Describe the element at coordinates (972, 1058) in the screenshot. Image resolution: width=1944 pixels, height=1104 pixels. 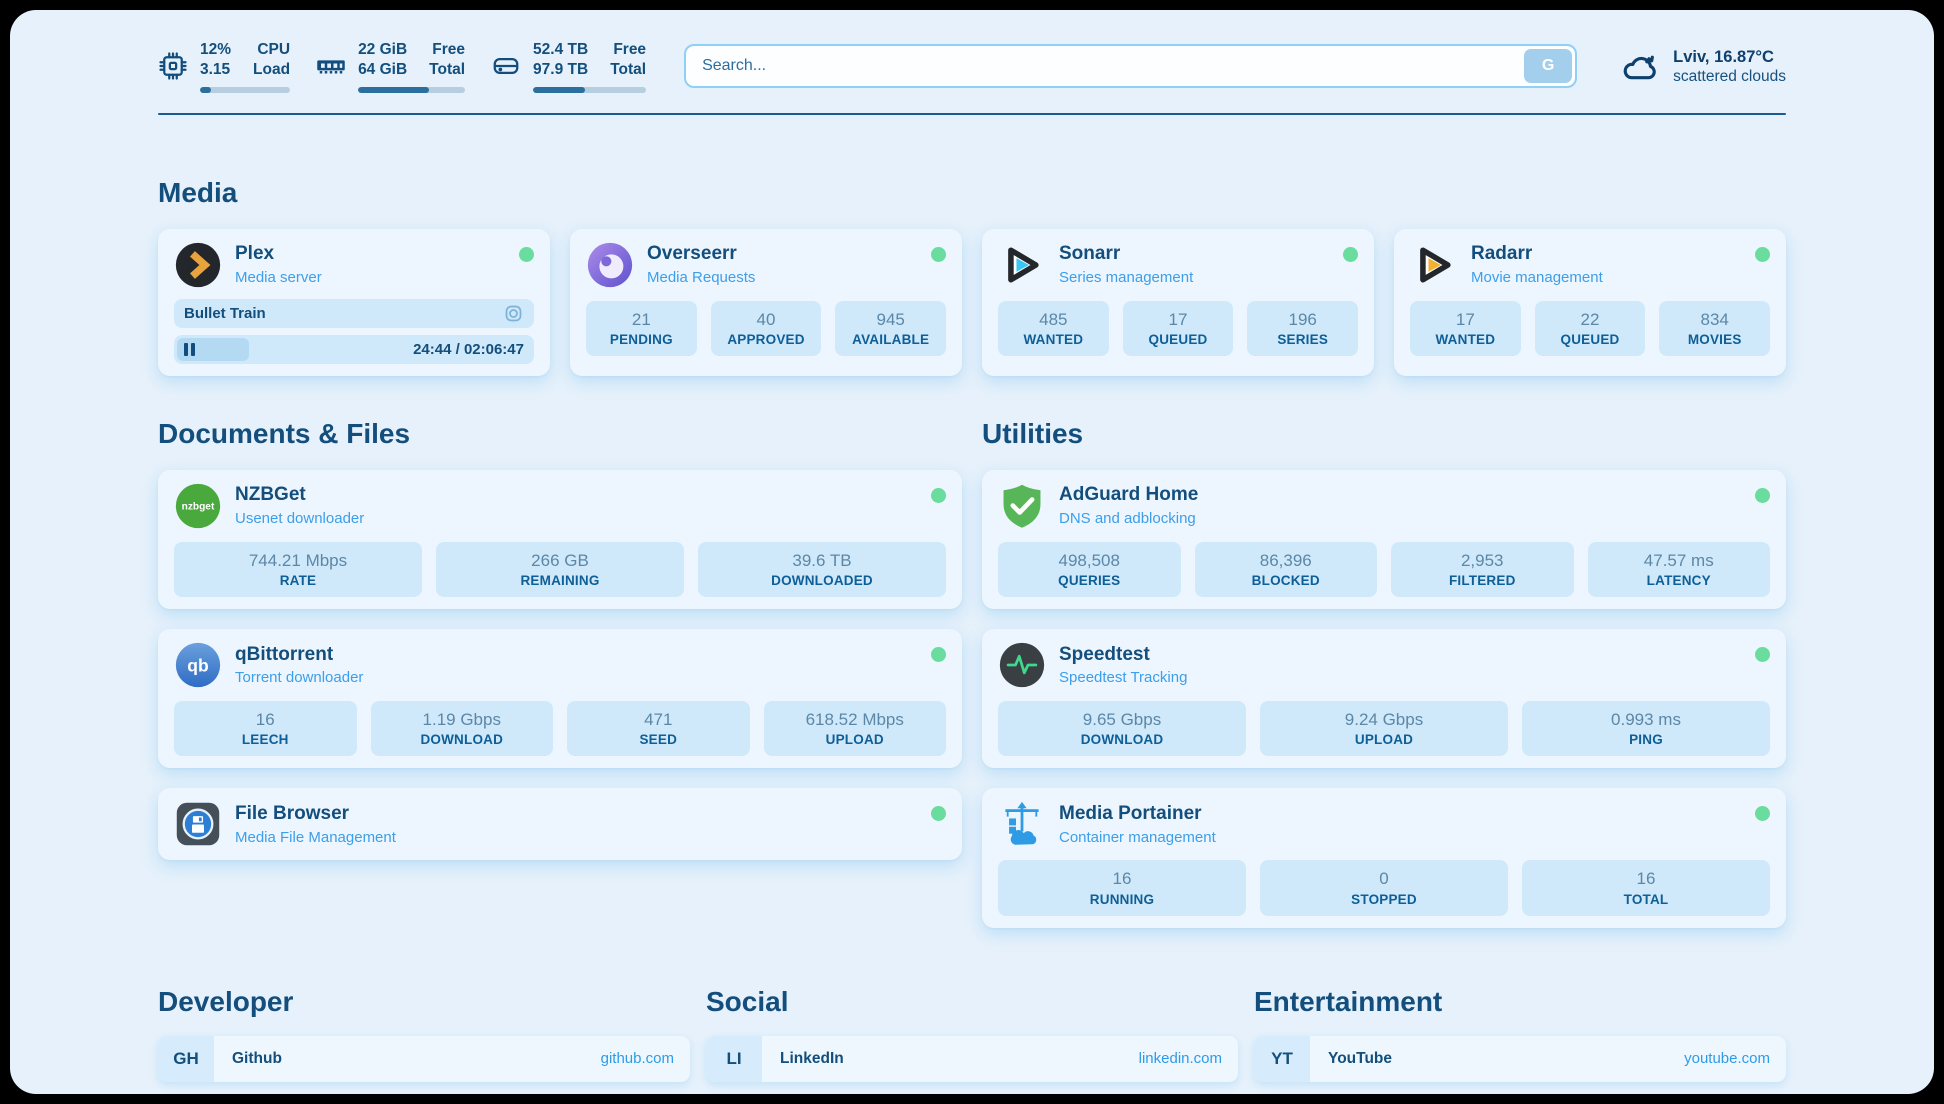
I see `bookmark-linkedin: LI LinkedIn linkedin.com` at that location.